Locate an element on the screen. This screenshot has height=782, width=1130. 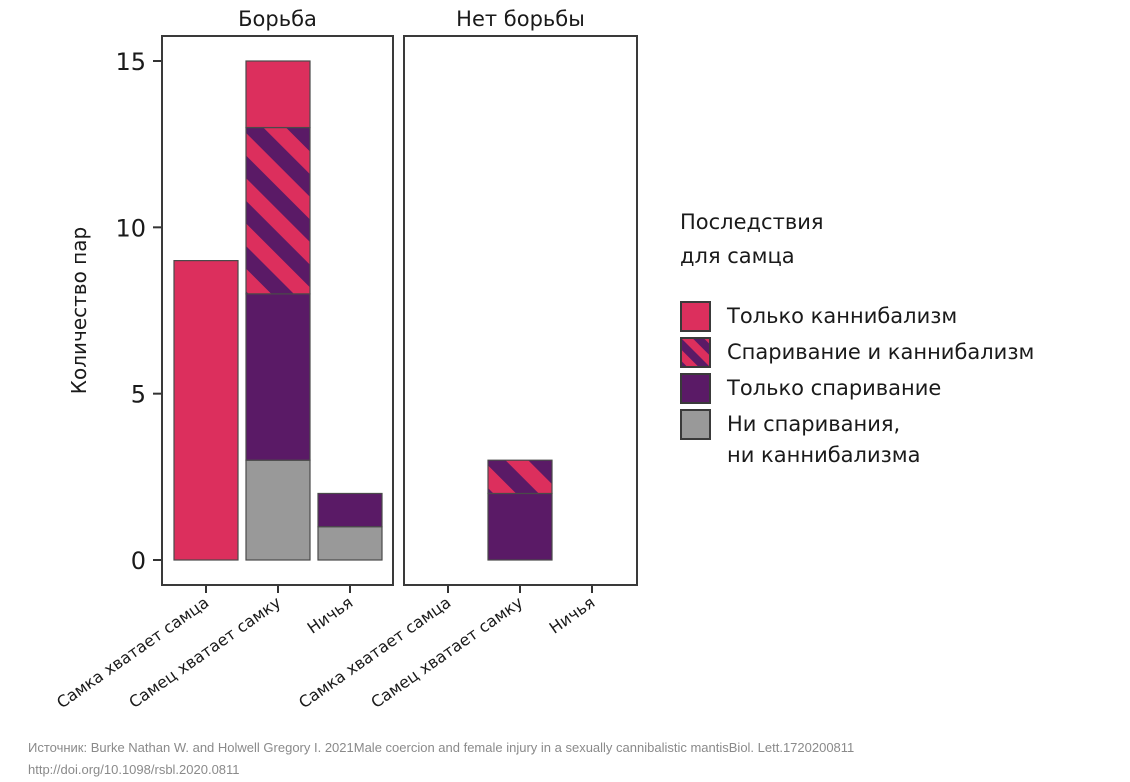
source-doi: http://doi.org/10.1098/rsbl.2020.0811 is located at coordinates (134, 769).